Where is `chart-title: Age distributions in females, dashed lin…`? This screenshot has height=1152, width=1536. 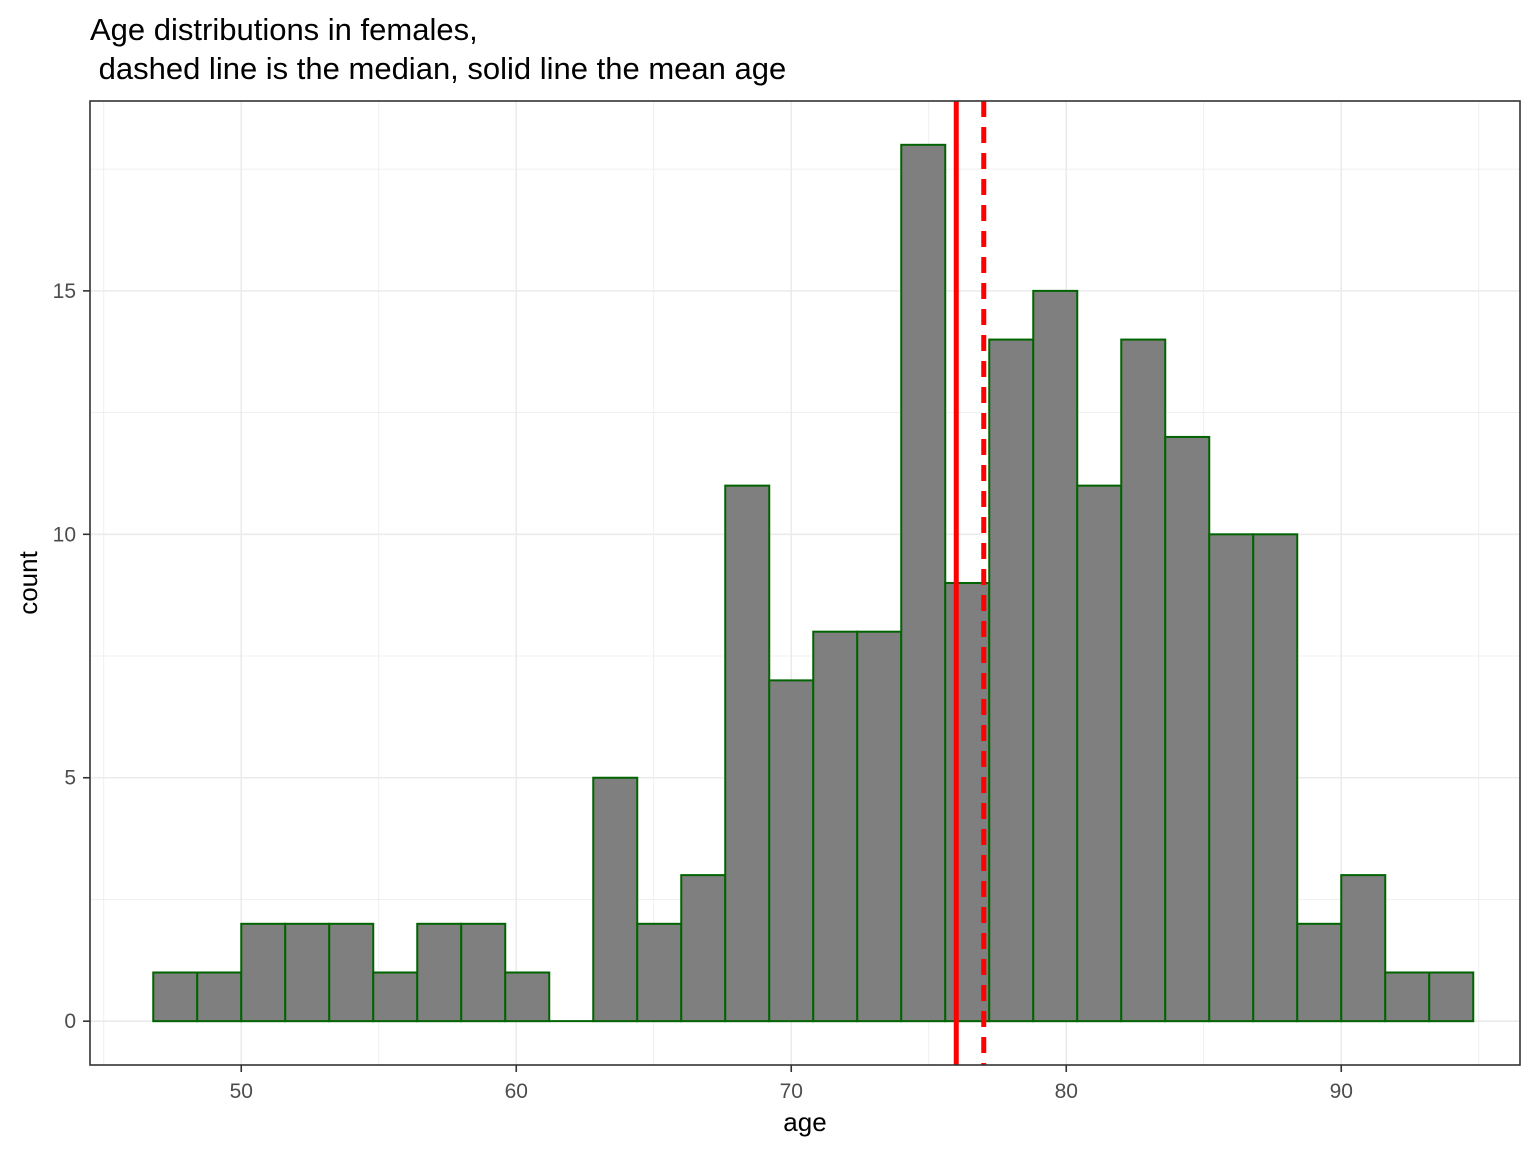
chart-title: Age distributions in females, dashed lin… is located at coordinates (438, 49).